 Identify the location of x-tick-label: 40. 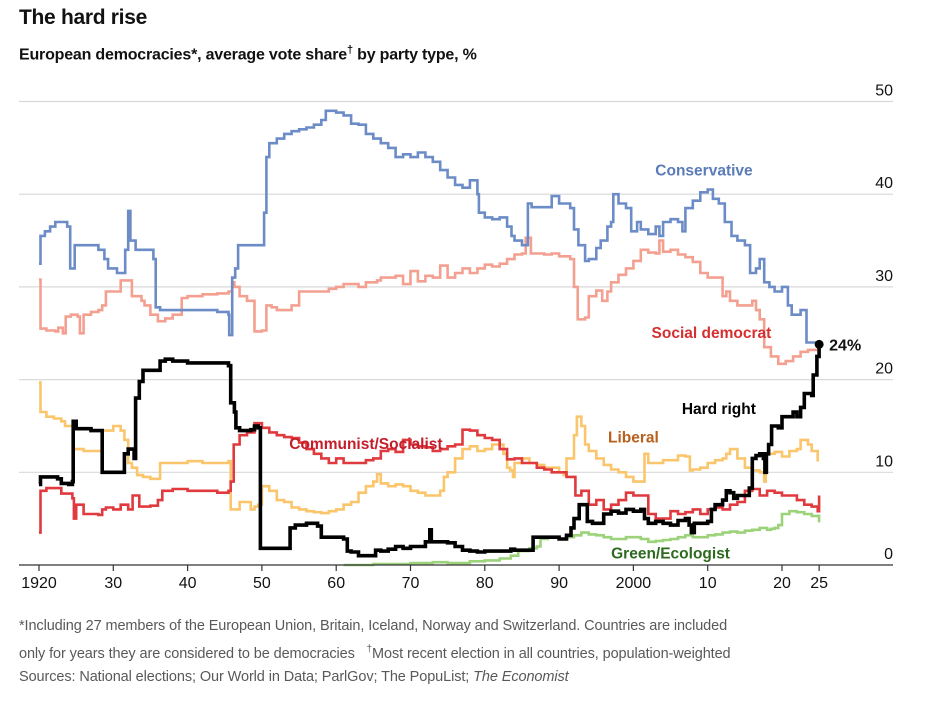
(188, 583).